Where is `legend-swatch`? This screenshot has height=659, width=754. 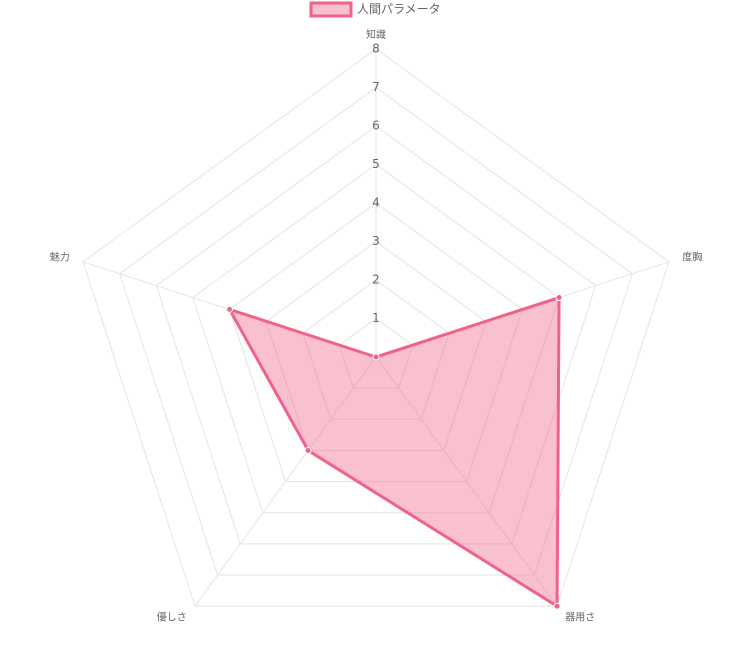
legend-swatch is located at coordinates (331, 9).